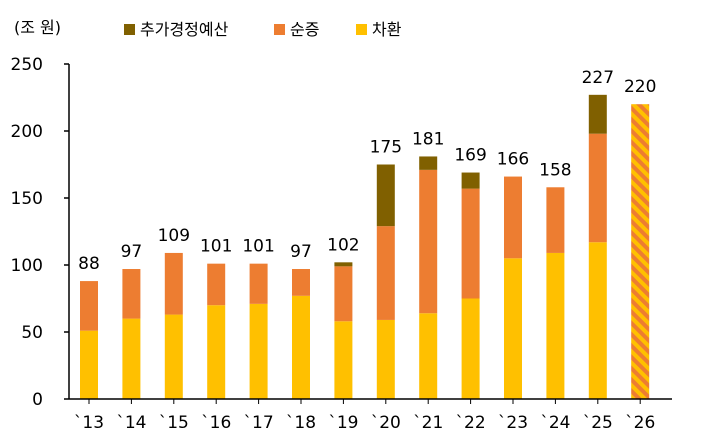  What do you see at coordinates (27, 132) in the screenshot?
I see `y-tick-label-4: 200` at bounding box center [27, 132].